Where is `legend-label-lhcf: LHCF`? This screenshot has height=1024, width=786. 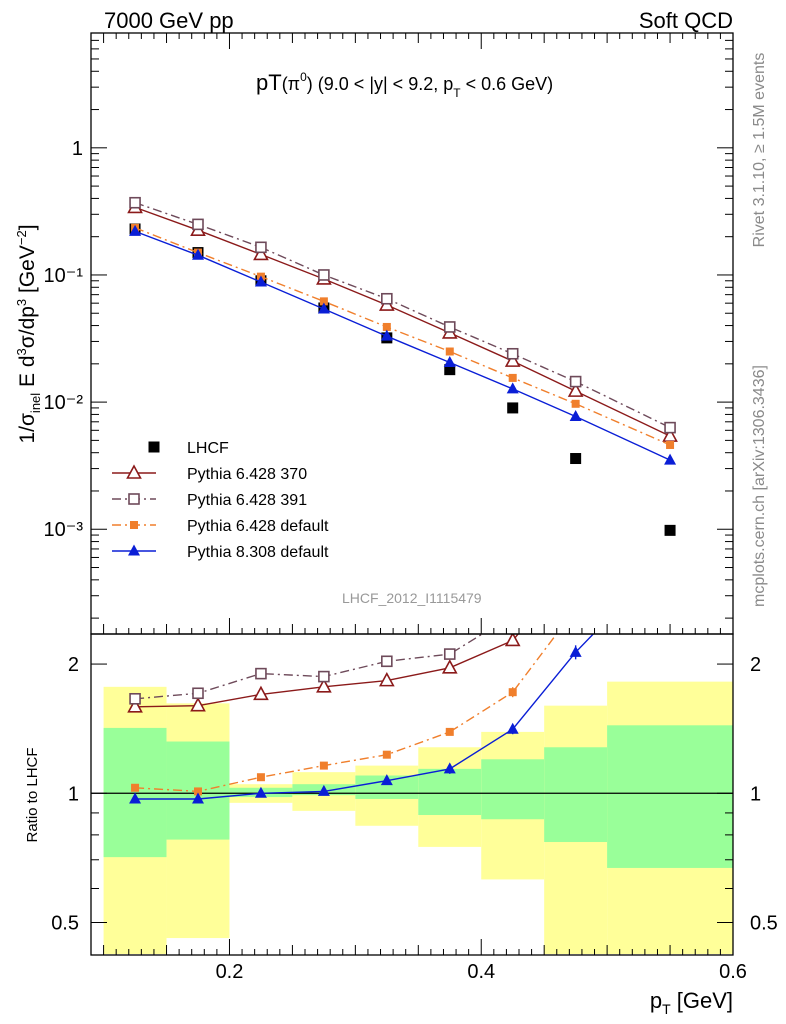
legend-label-lhcf: LHCF is located at coordinates (208, 448).